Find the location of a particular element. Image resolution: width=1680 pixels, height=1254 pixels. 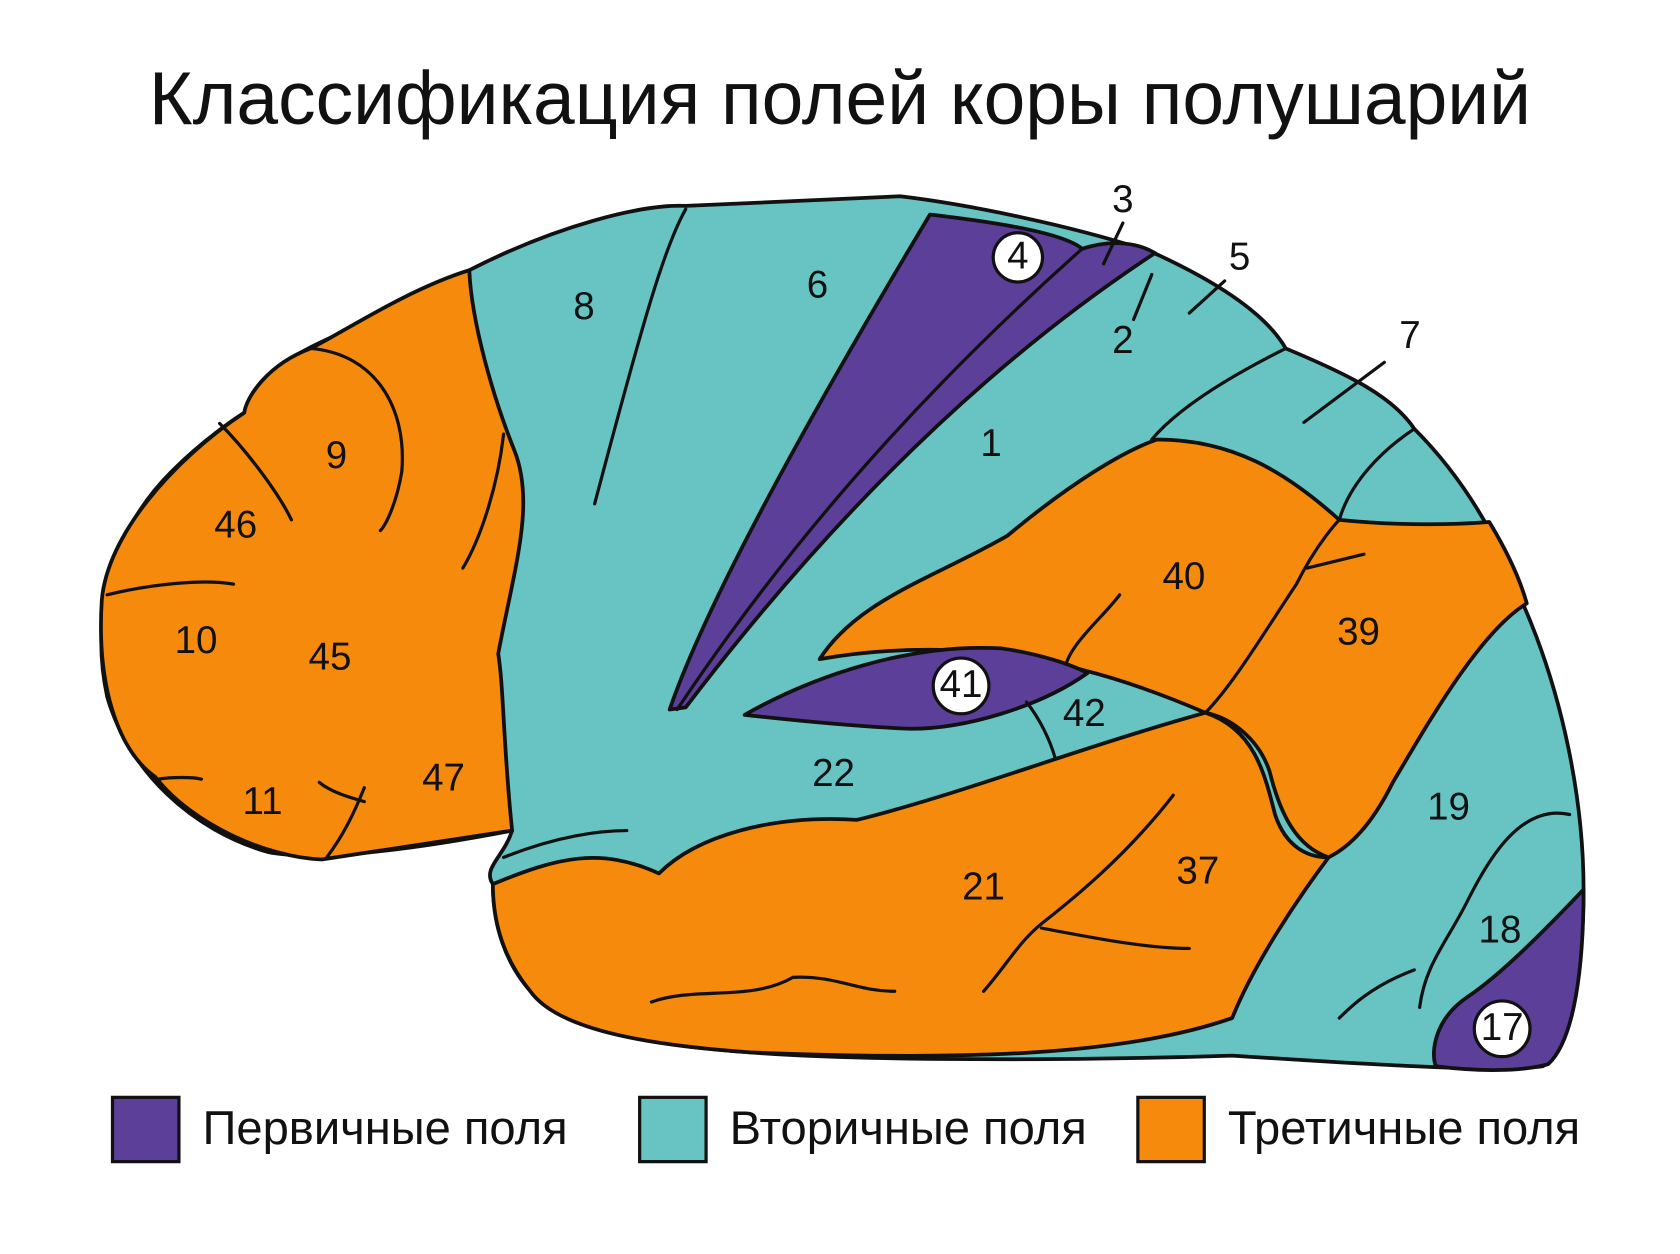

field-label: 47 is located at coordinates (443, 777).